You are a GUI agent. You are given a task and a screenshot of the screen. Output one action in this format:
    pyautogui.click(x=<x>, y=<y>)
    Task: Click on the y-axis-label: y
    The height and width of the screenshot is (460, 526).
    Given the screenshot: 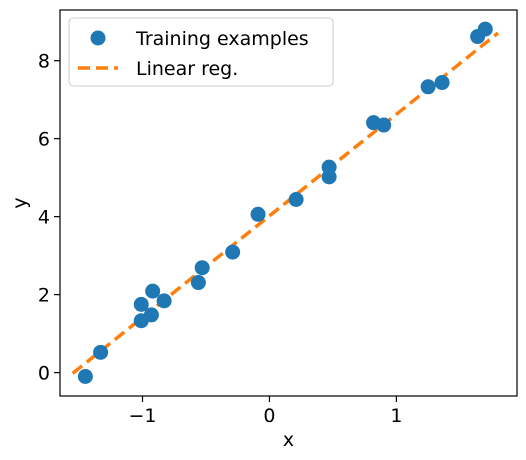 What is the action you would take?
    pyautogui.click(x=20, y=202)
    